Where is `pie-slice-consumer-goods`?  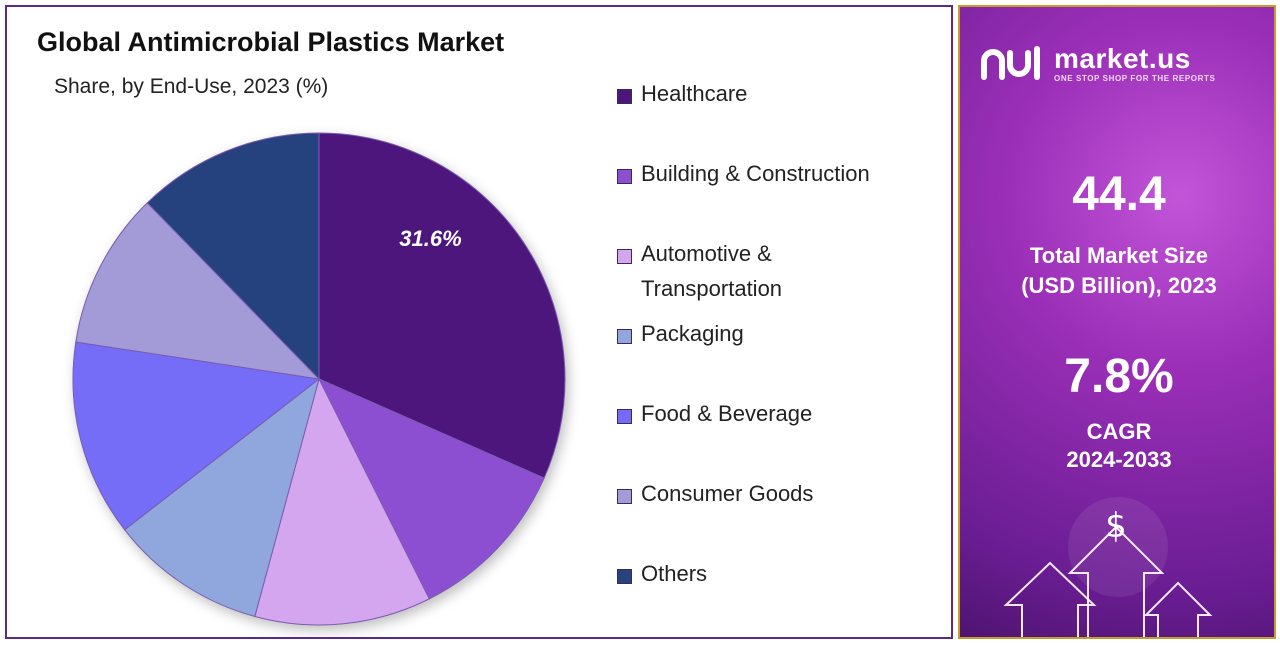
pie-slice-consumer-goods is located at coordinates (198, 291).